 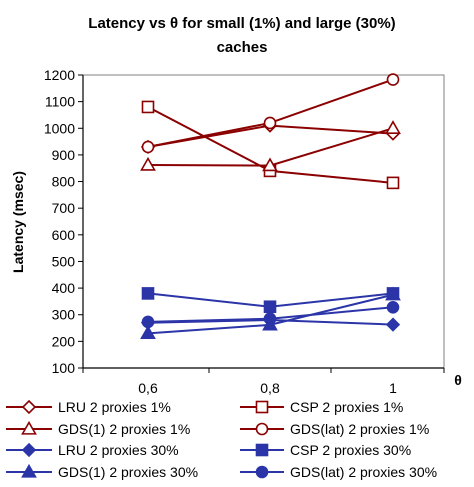 I want to click on legend-label: GDS(1) 2 proxies 1%, so click(x=124, y=429).